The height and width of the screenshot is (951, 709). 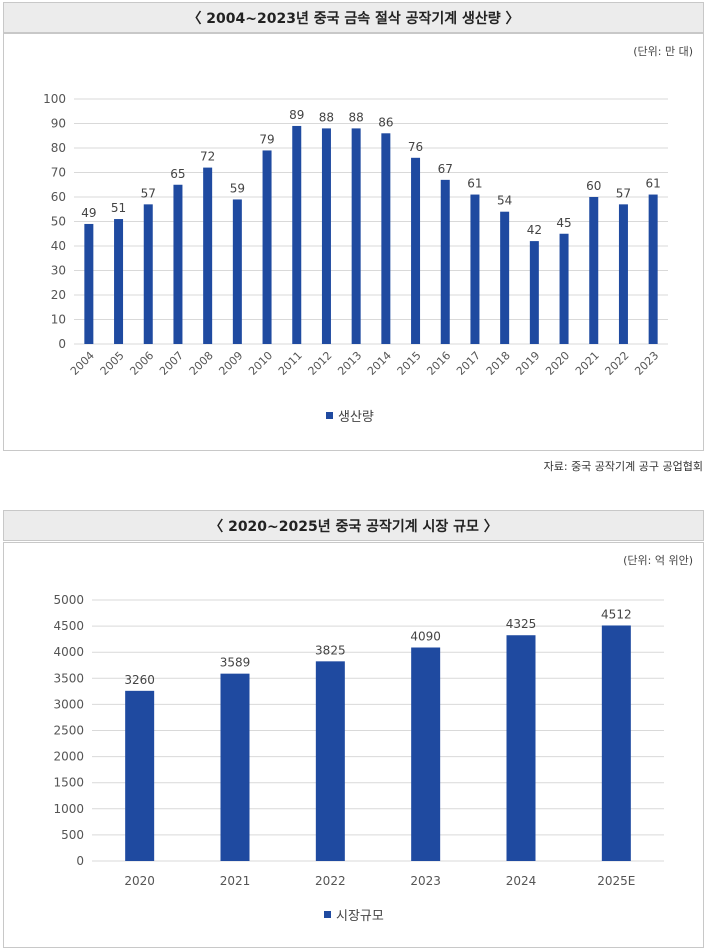 I want to click on chart2-legend-swatch, so click(x=327, y=914).